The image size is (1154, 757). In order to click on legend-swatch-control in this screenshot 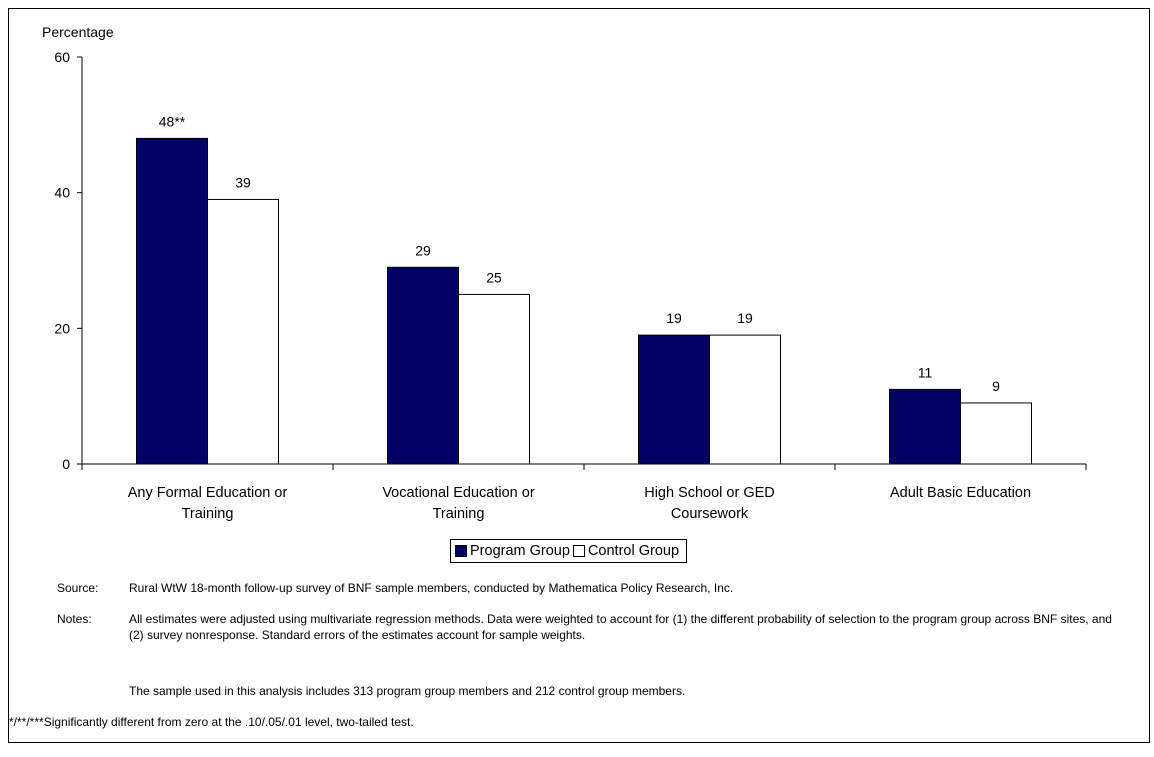, I will do `click(578, 551)`.